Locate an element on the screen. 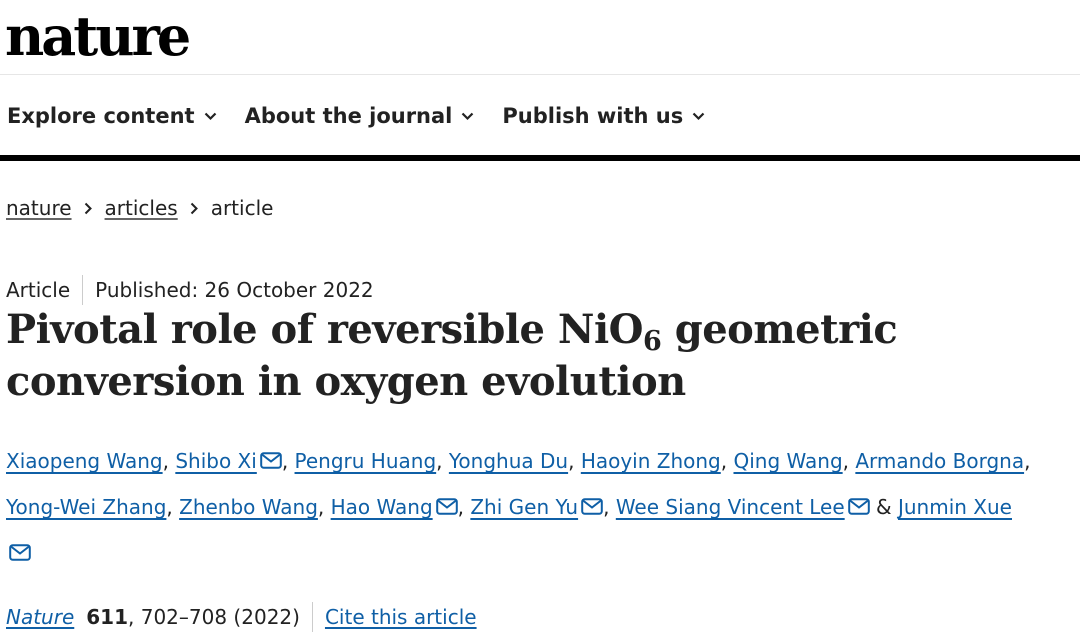 Image resolution: width=1080 pixels, height=636 pixels. nav-publish-with-us: Publish with us is located at coordinates (603, 116).